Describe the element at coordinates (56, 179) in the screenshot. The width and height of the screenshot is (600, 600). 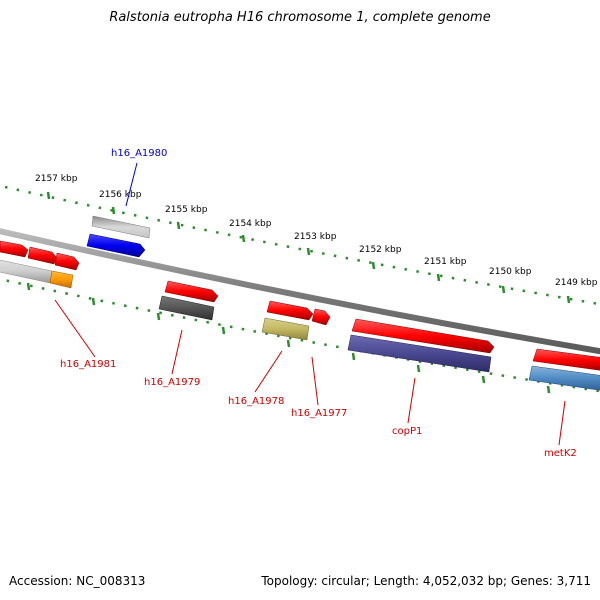
I see `scale-label: 2157 kbp` at that location.